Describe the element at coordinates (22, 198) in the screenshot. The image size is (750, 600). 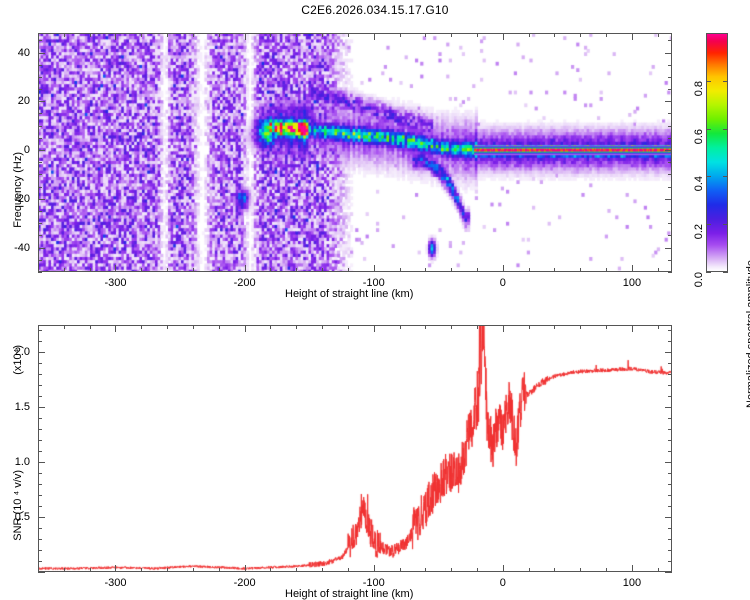
I see `axis-tick-label: -20` at that location.